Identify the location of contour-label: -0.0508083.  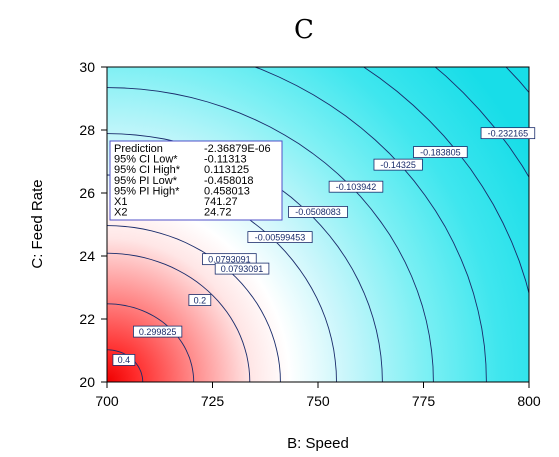
(318, 211).